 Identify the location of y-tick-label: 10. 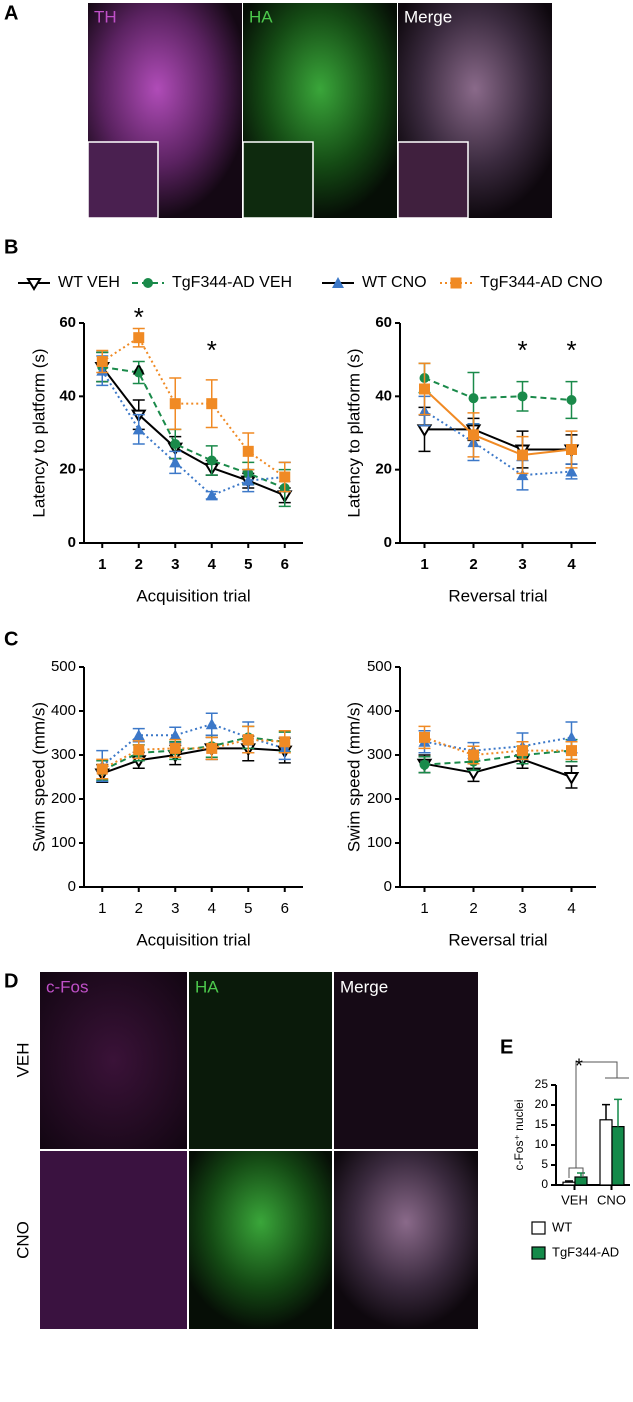
(542, 1144).